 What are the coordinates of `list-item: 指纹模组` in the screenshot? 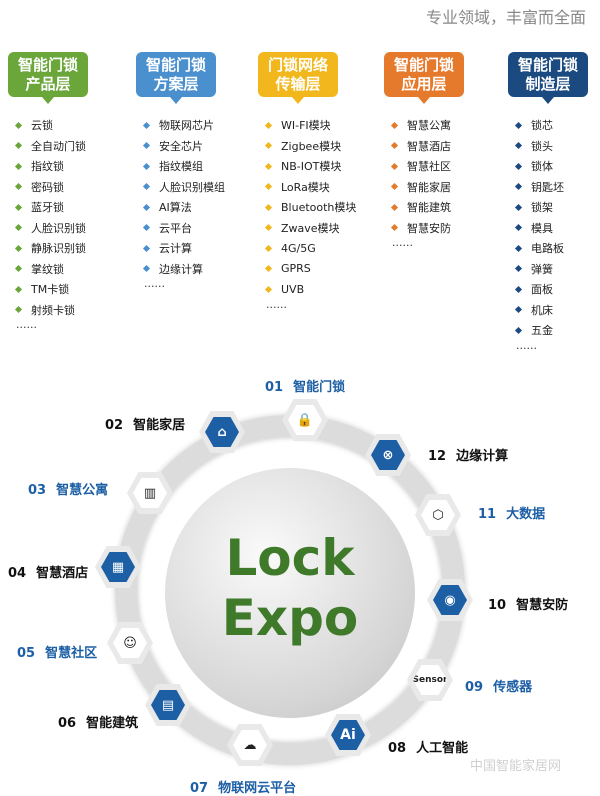 It's located at (194, 166).